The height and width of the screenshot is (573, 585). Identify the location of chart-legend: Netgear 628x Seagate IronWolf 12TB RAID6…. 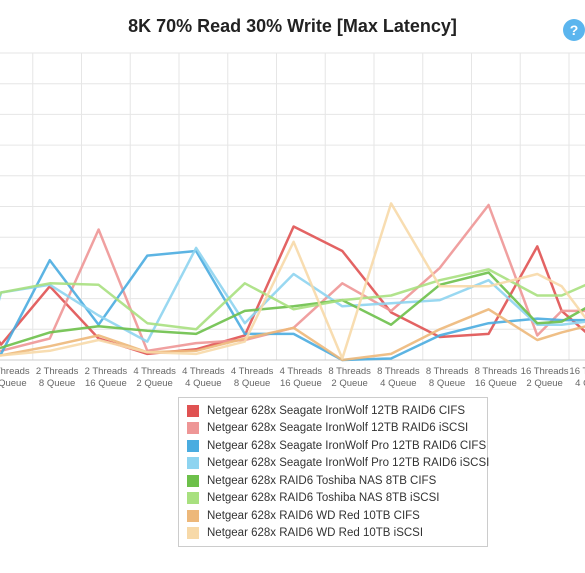
(333, 472).